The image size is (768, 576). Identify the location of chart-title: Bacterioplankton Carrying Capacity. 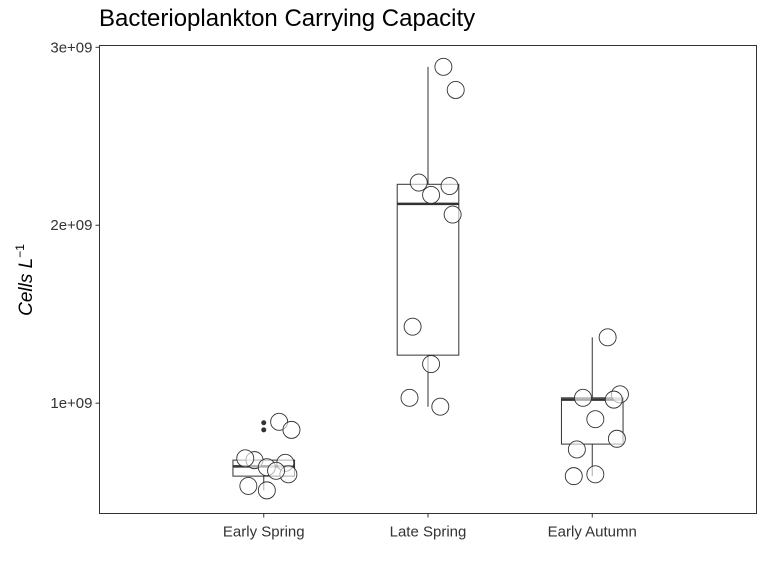
(287, 18).